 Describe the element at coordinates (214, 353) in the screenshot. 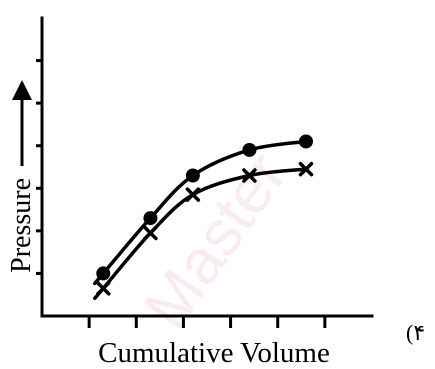

I see `x-axis-label: Cumulative Volume` at that location.